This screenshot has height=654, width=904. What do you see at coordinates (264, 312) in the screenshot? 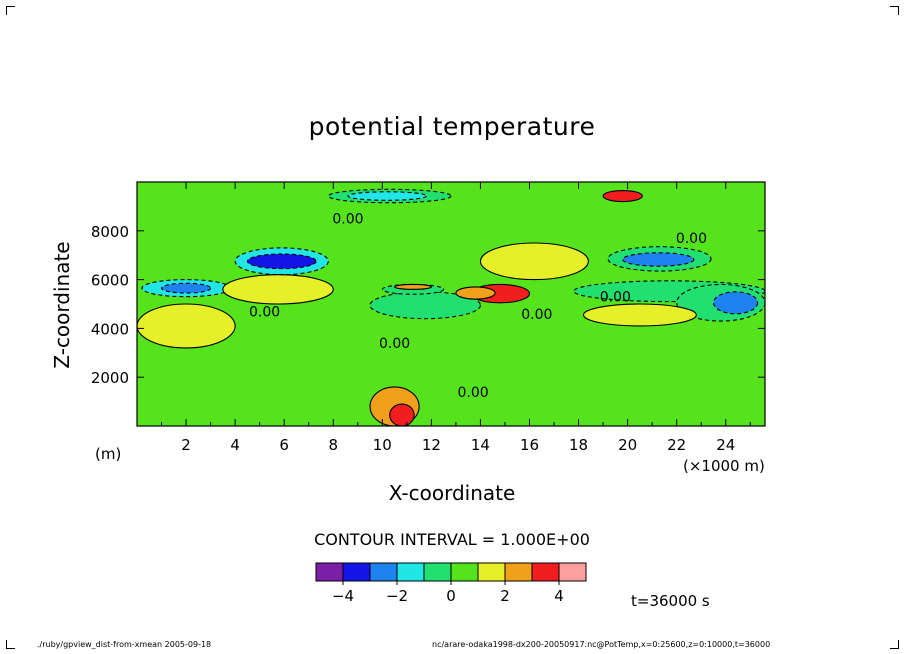
I see `contour-label-3: 0.00` at bounding box center [264, 312].